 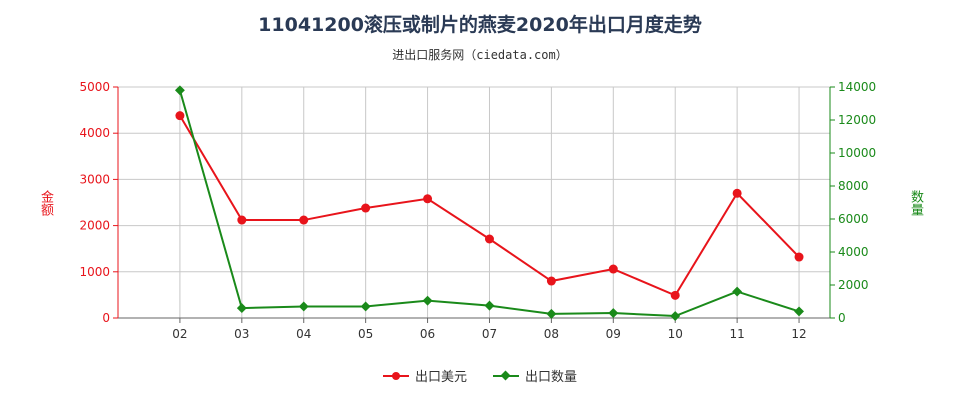 I want to click on left-tick-label: 5000, so click(x=94, y=87).